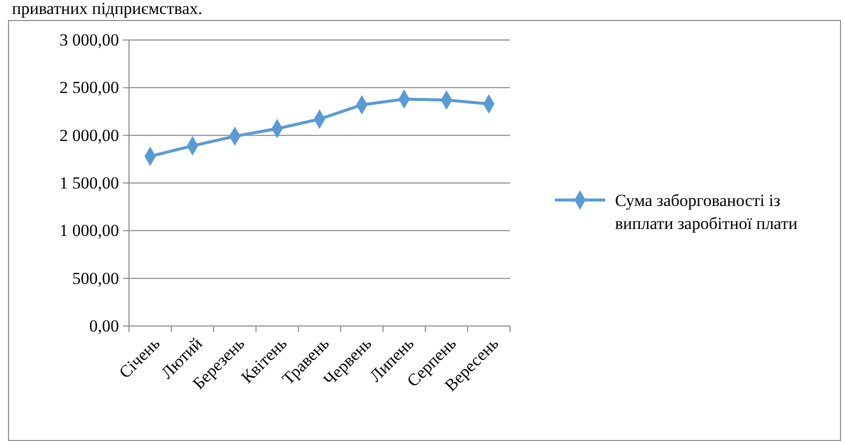 This screenshot has width=845, height=444. Describe the element at coordinates (89, 40) in the screenshot. I see `y-tick-label: 3 000,00` at that location.